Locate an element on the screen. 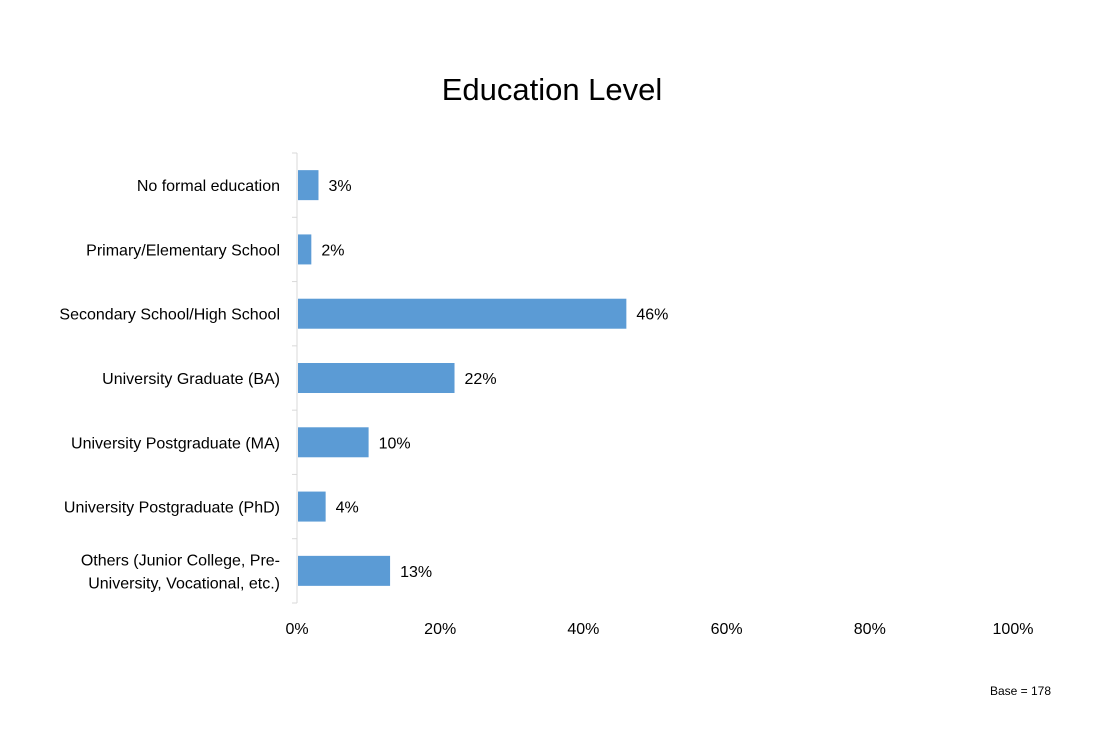  category-label: Secondary School/High School is located at coordinates (169, 315).